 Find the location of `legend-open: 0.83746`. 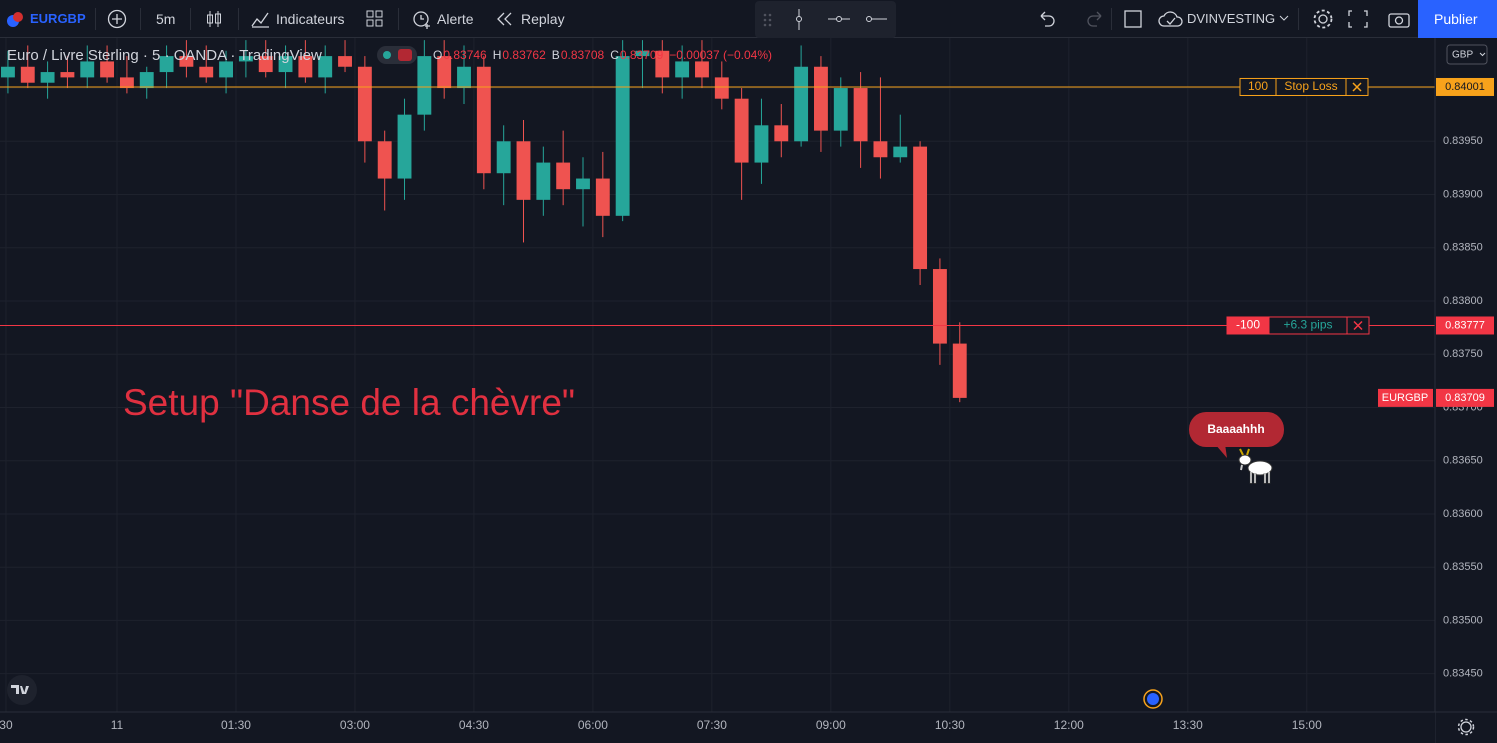

legend-open: 0.83746 is located at coordinates (465, 55).